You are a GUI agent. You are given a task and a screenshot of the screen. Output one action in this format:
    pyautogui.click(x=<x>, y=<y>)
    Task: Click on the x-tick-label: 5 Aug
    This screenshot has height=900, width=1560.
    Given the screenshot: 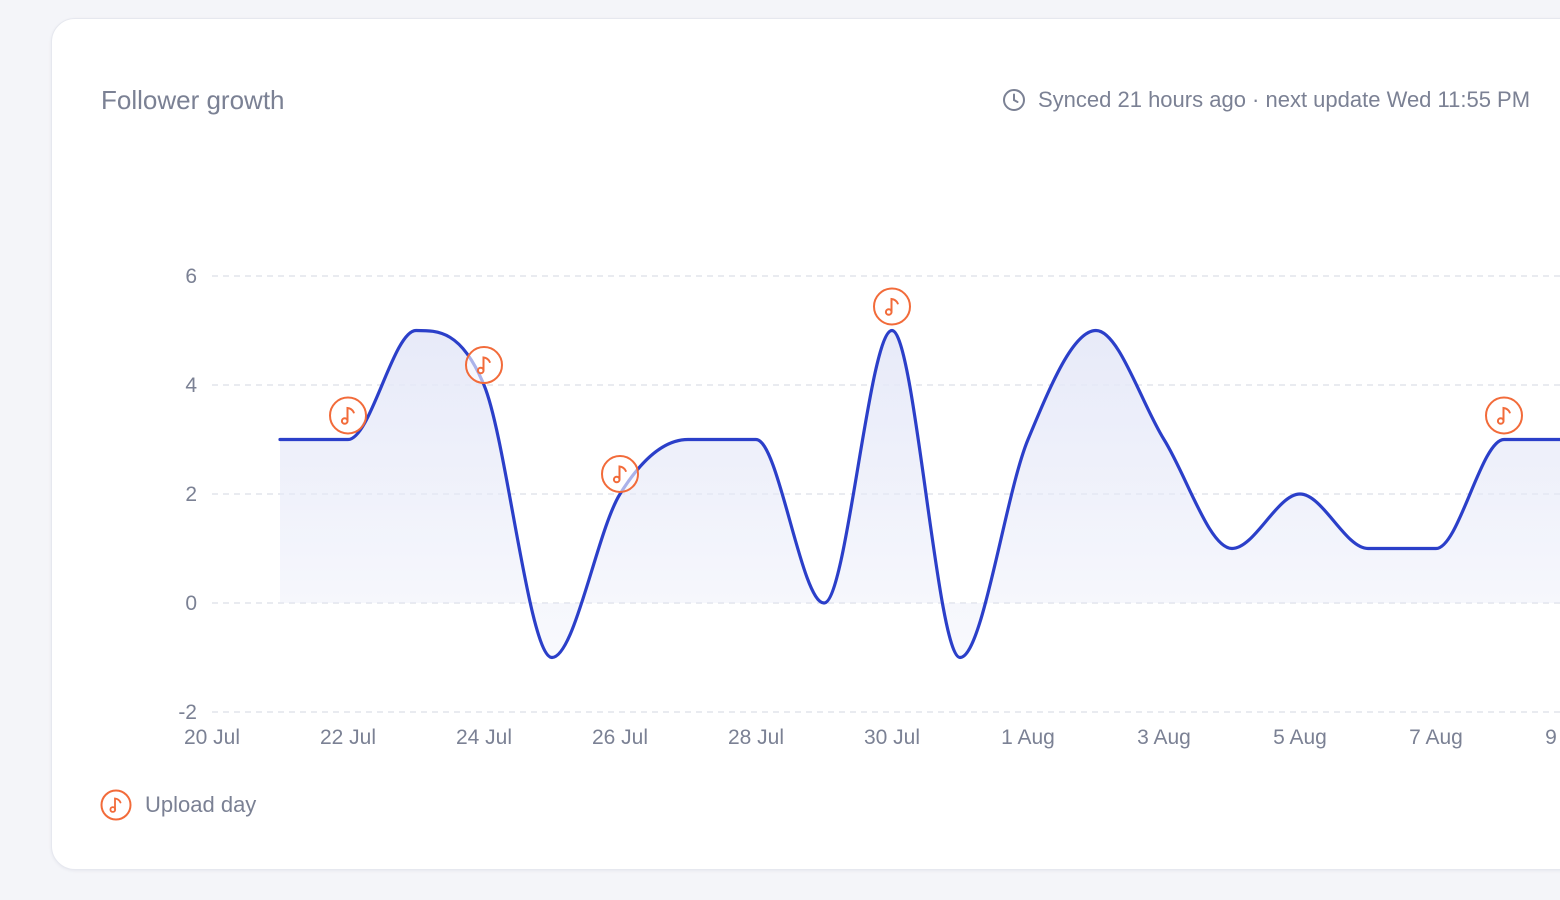 What is the action you would take?
    pyautogui.click(x=1300, y=737)
    